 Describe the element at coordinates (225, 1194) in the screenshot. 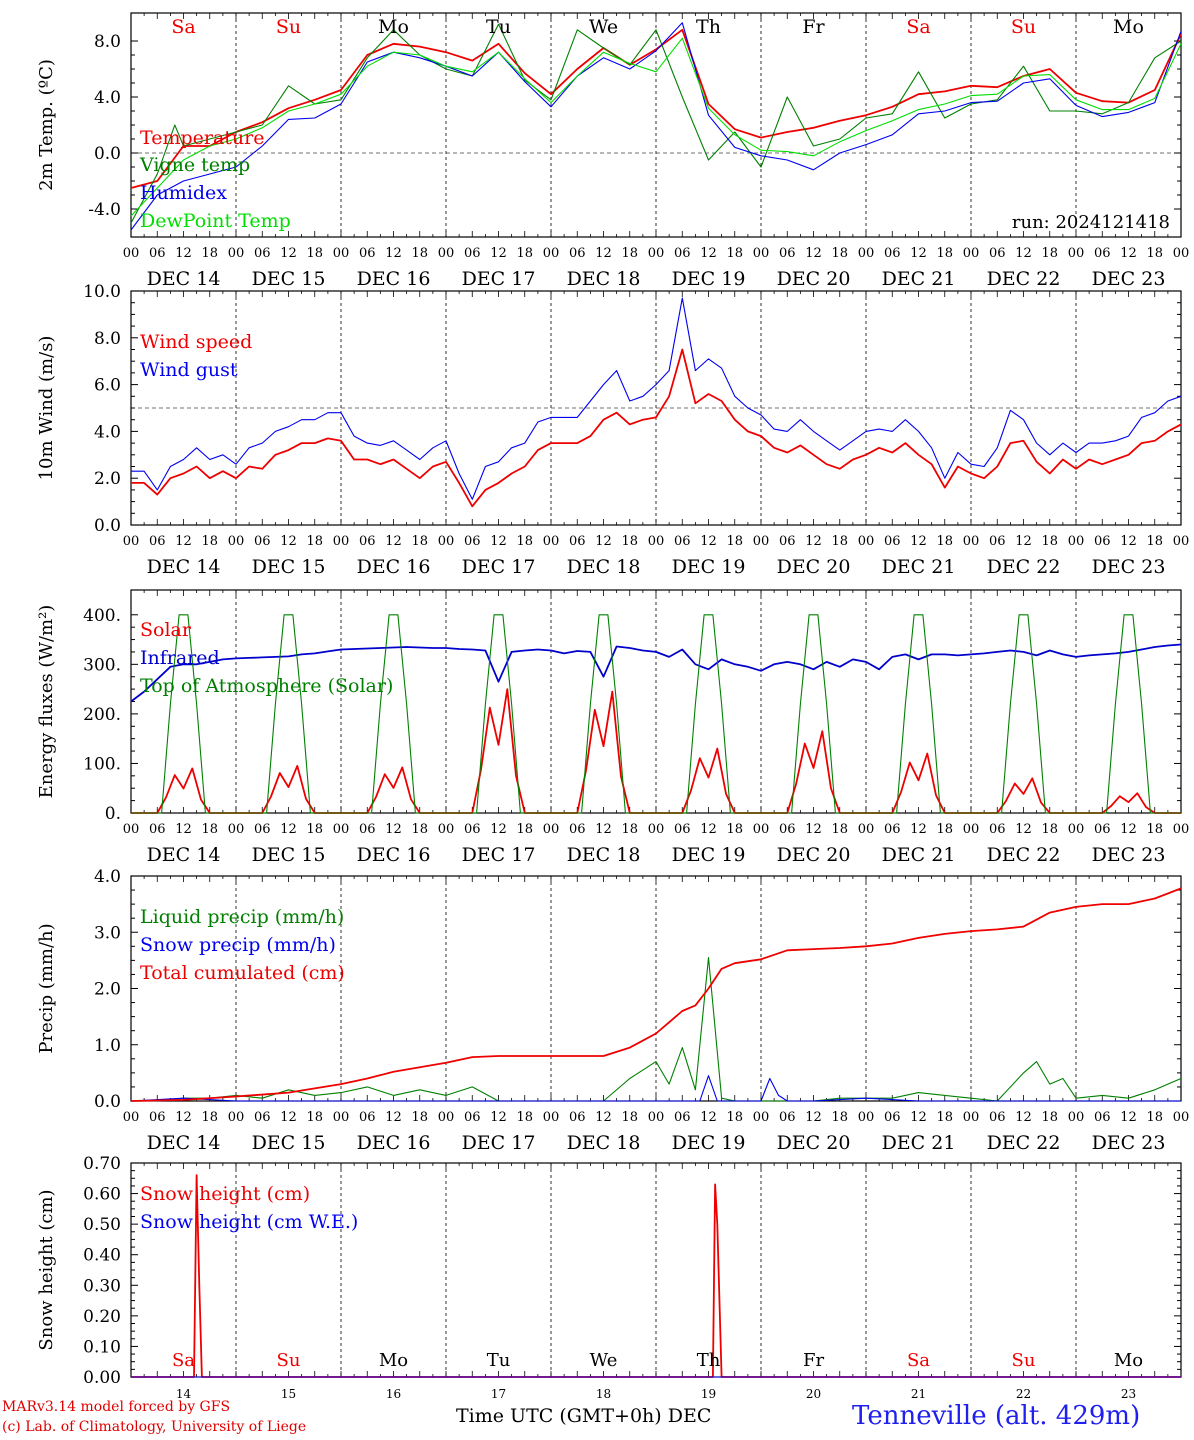

I see `legend-entry: Snow height (cm)` at that location.